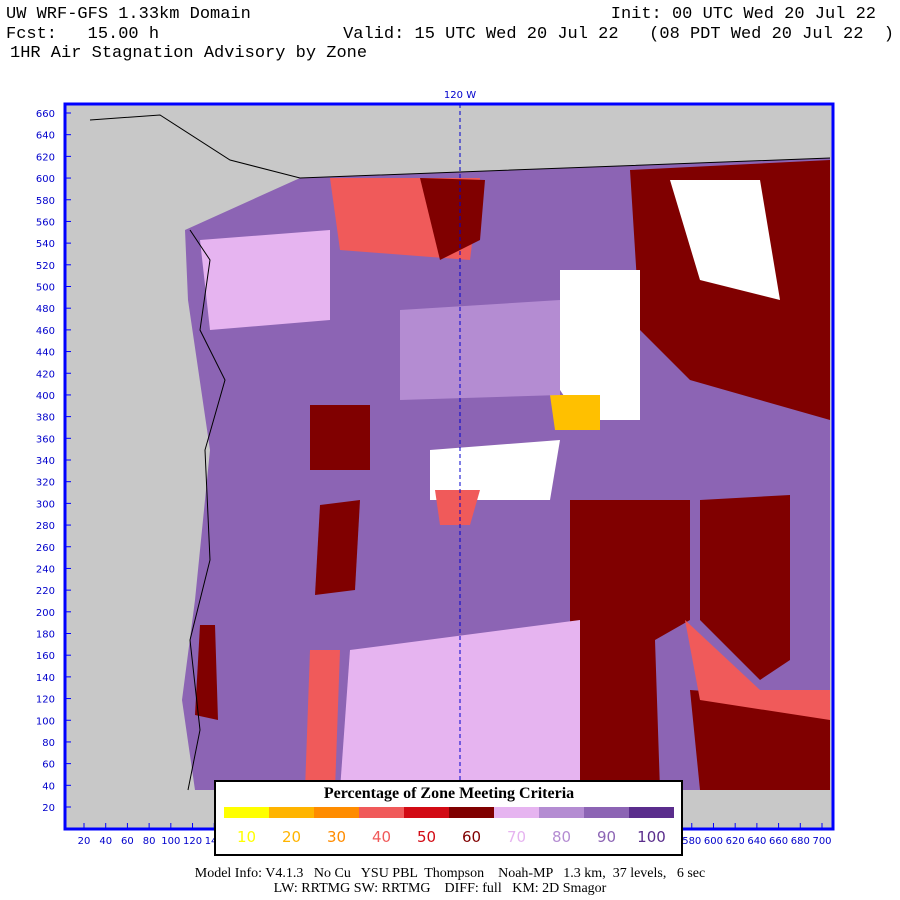 The width and height of the screenshot is (900, 900). What do you see at coordinates (426, 837) in the screenshot?
I see `legend-label: 50` at bounding box center [426, 837].